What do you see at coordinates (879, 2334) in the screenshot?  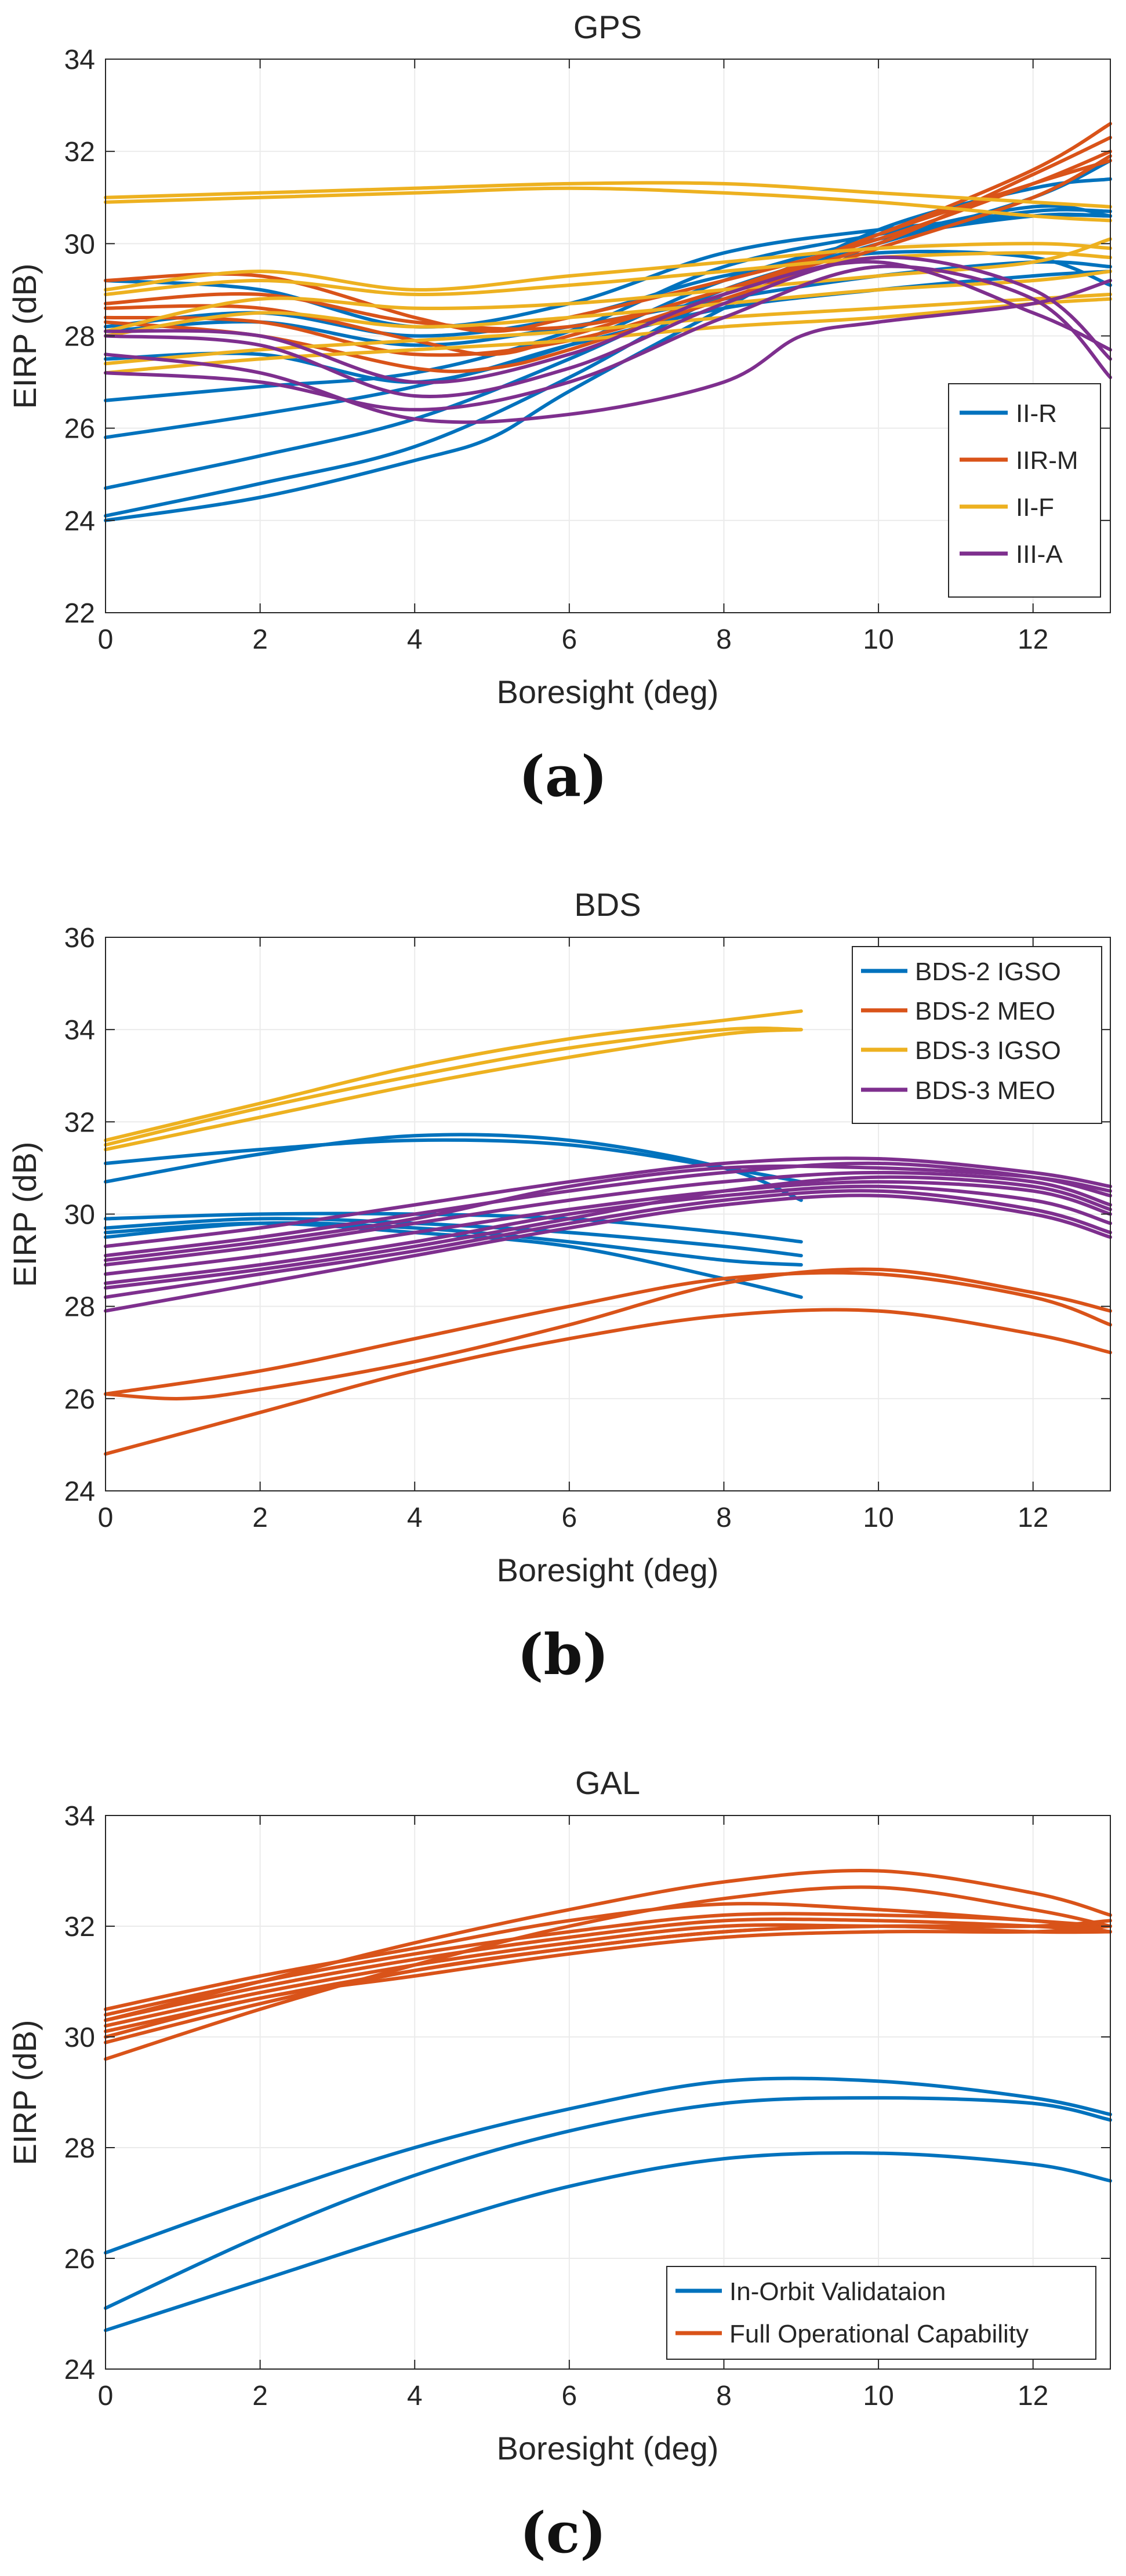 I see `legend-label-foc: Full Operational Capability` at bounding box center [879, 2334].